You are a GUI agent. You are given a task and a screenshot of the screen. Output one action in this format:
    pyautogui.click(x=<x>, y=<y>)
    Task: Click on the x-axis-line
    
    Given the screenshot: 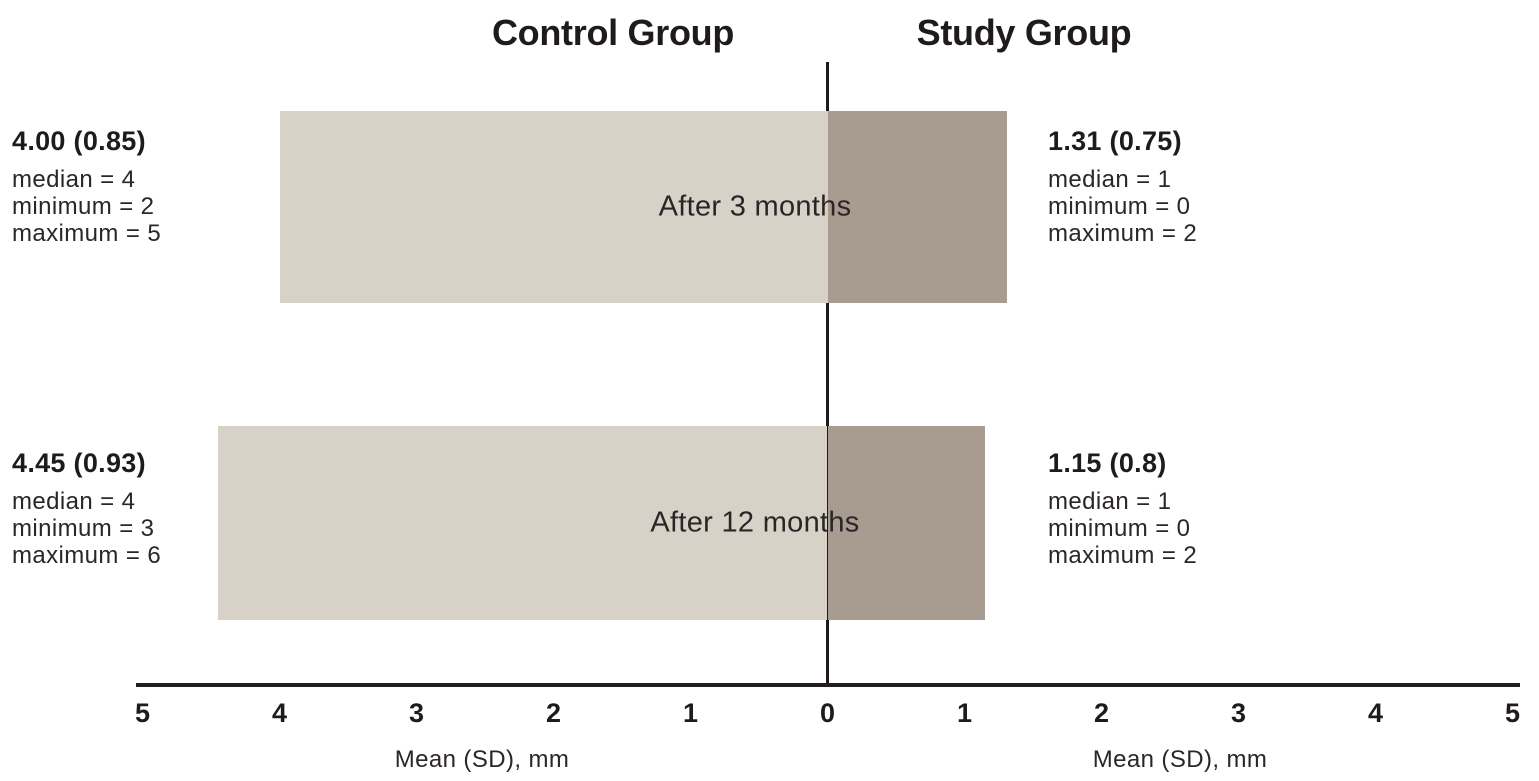 What is the action you would take?
    pyautogui.click(x=828, y=685)
    